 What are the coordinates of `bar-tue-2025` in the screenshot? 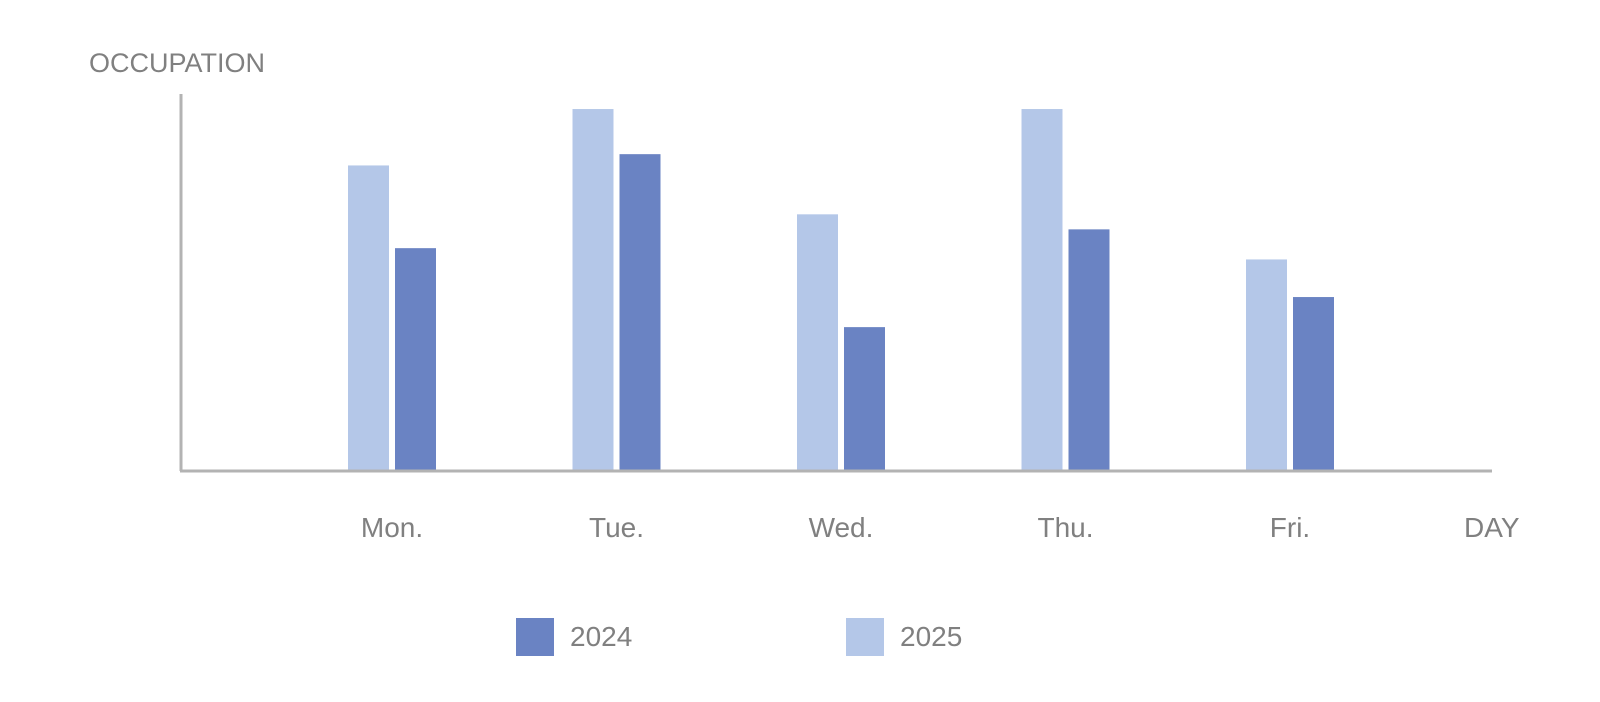 It's located at (593, 289).